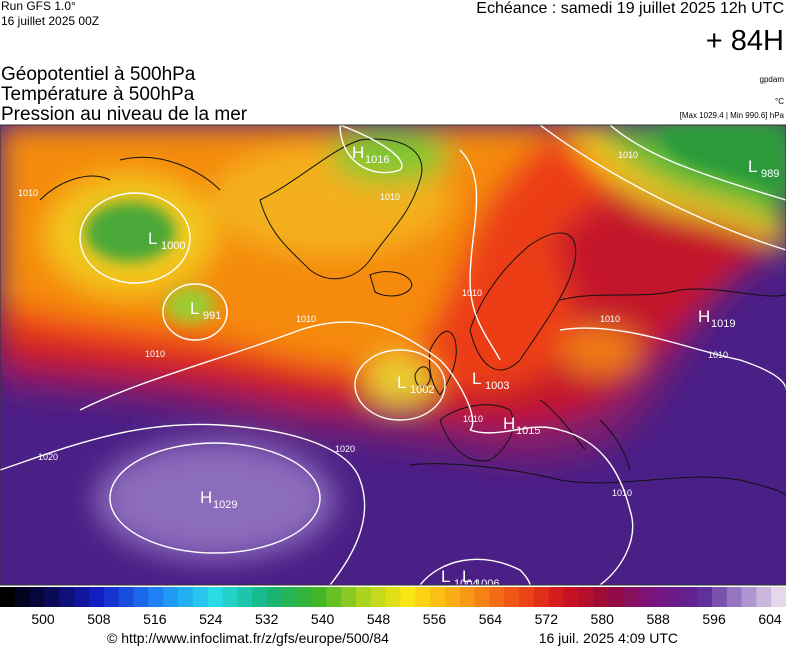 Image resolution: width=786 pixels, height=648 pixels. I want to click on colorbar, so click(393, 597).